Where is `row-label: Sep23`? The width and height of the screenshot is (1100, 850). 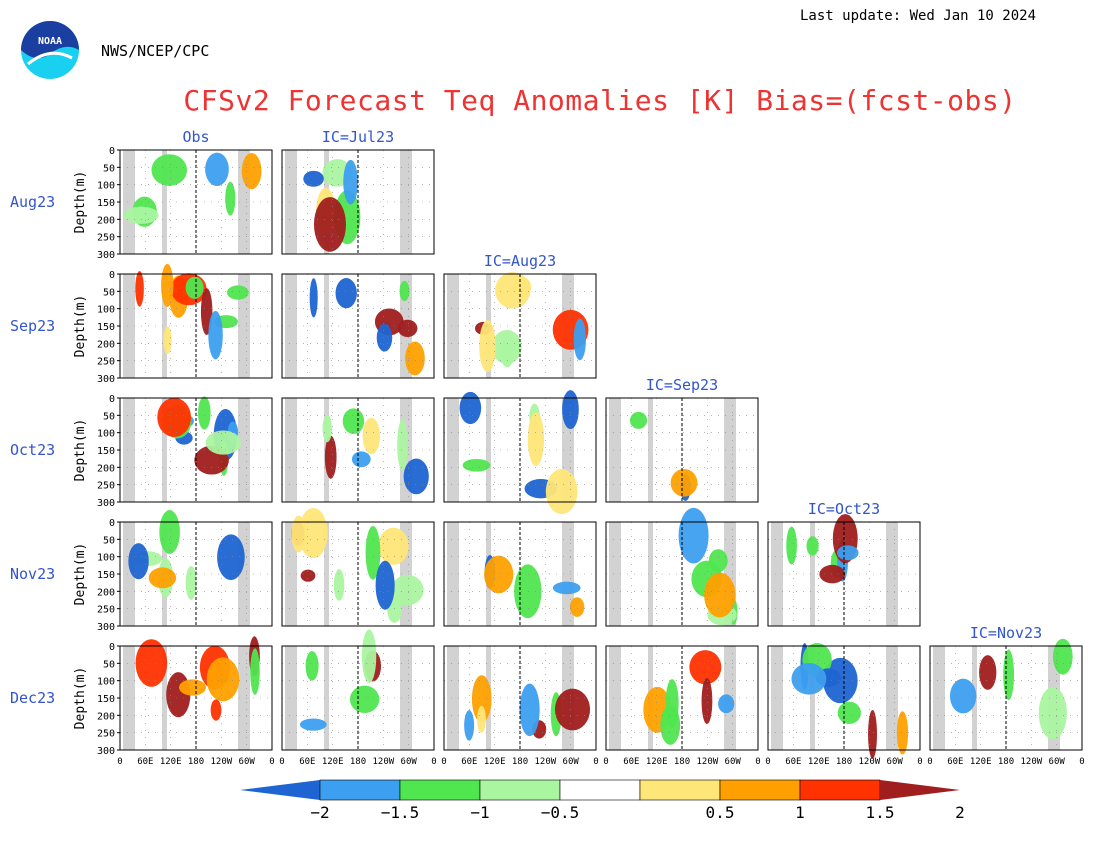 row-label: Sep23 is located at coordinates (32, 326).